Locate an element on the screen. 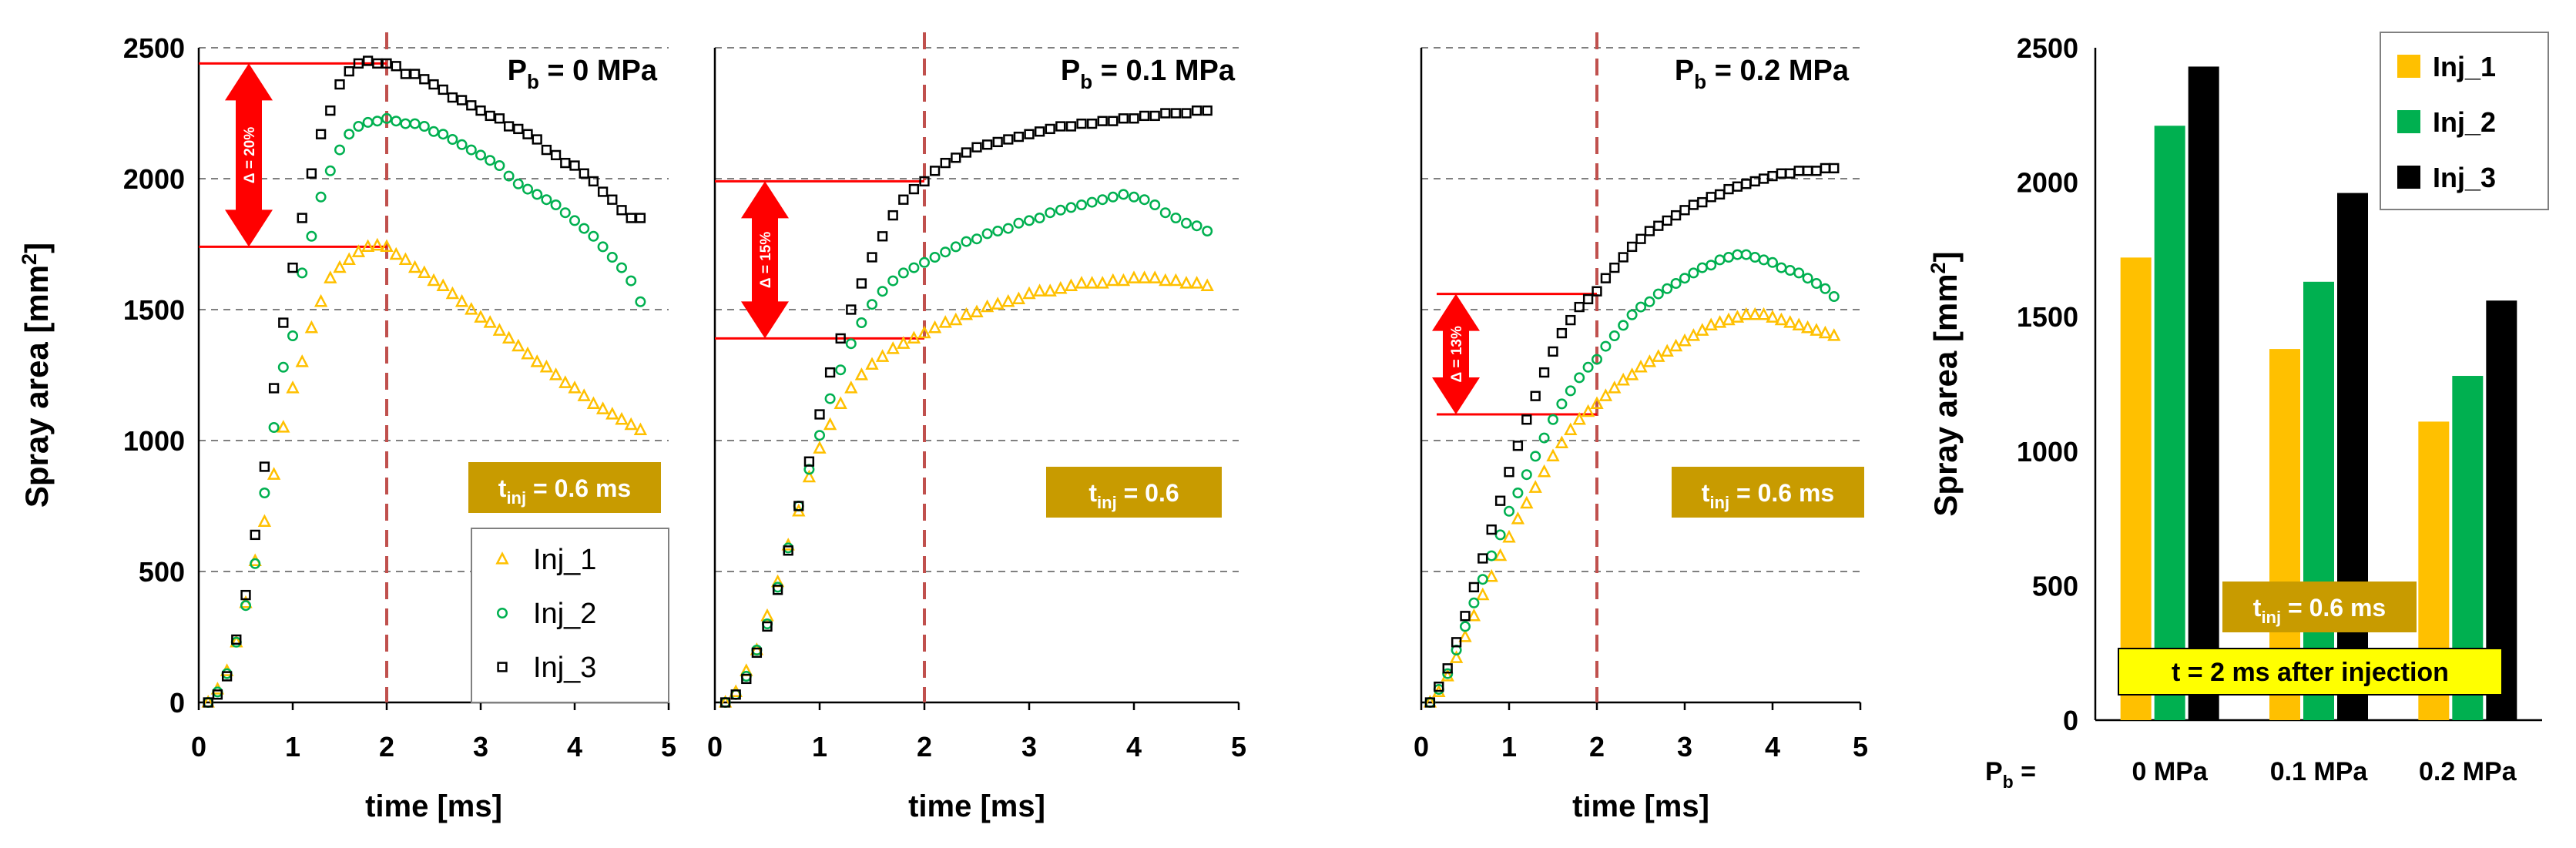 Image resolution: width=2576 pixels, height=848 pixels. delta-arrow-label: Δ = 15% is located at coordinates (766, 260).